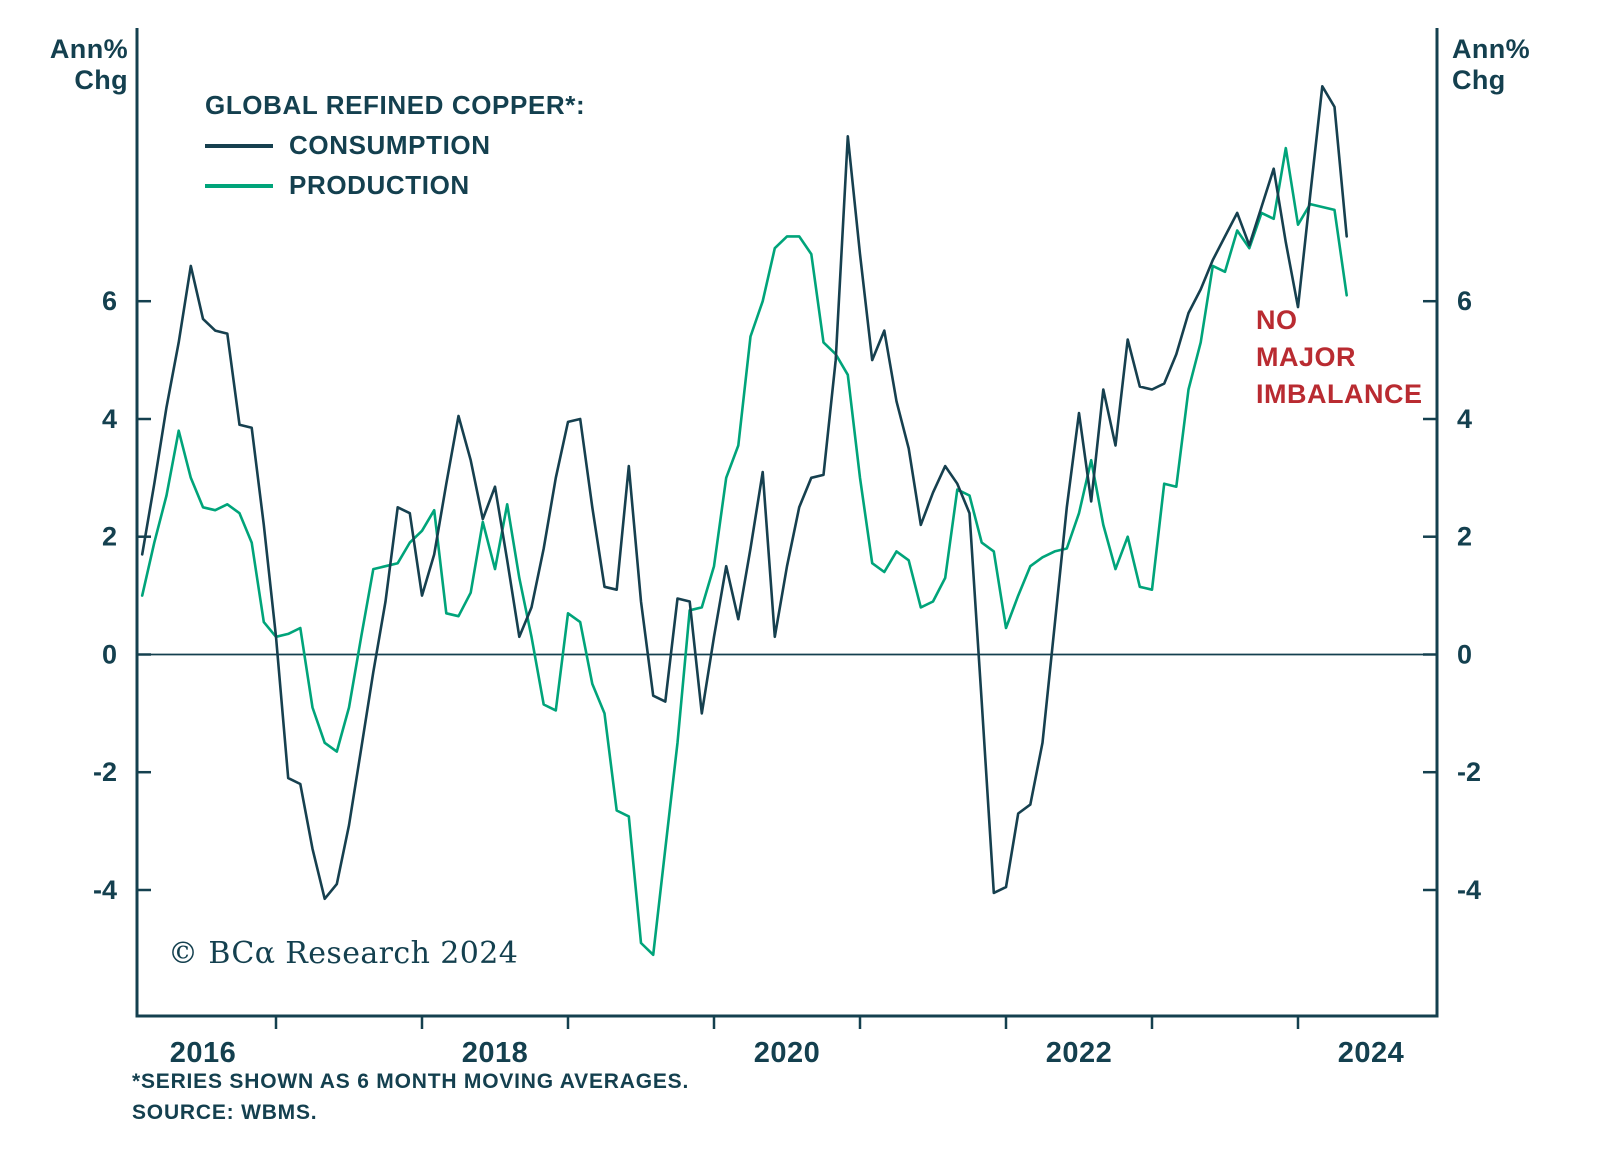  Describe the element at coordinates (787, 1053) in the screenshot. I see `x-tick-label: 2020` at that location.